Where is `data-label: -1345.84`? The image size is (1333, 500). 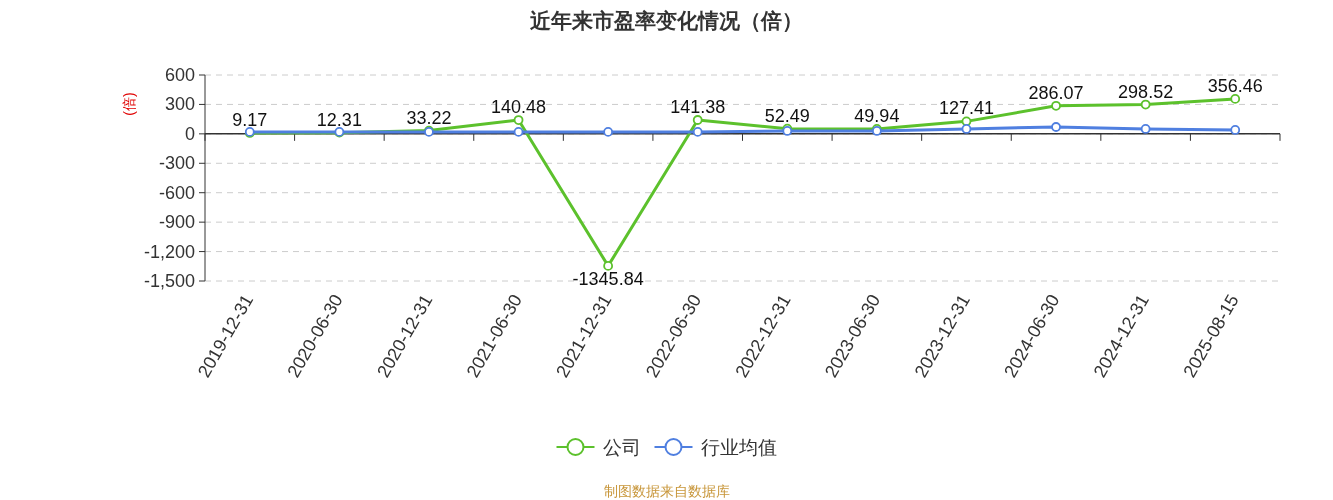
data-label: -1345.84 is located at coordinates (608, 278).